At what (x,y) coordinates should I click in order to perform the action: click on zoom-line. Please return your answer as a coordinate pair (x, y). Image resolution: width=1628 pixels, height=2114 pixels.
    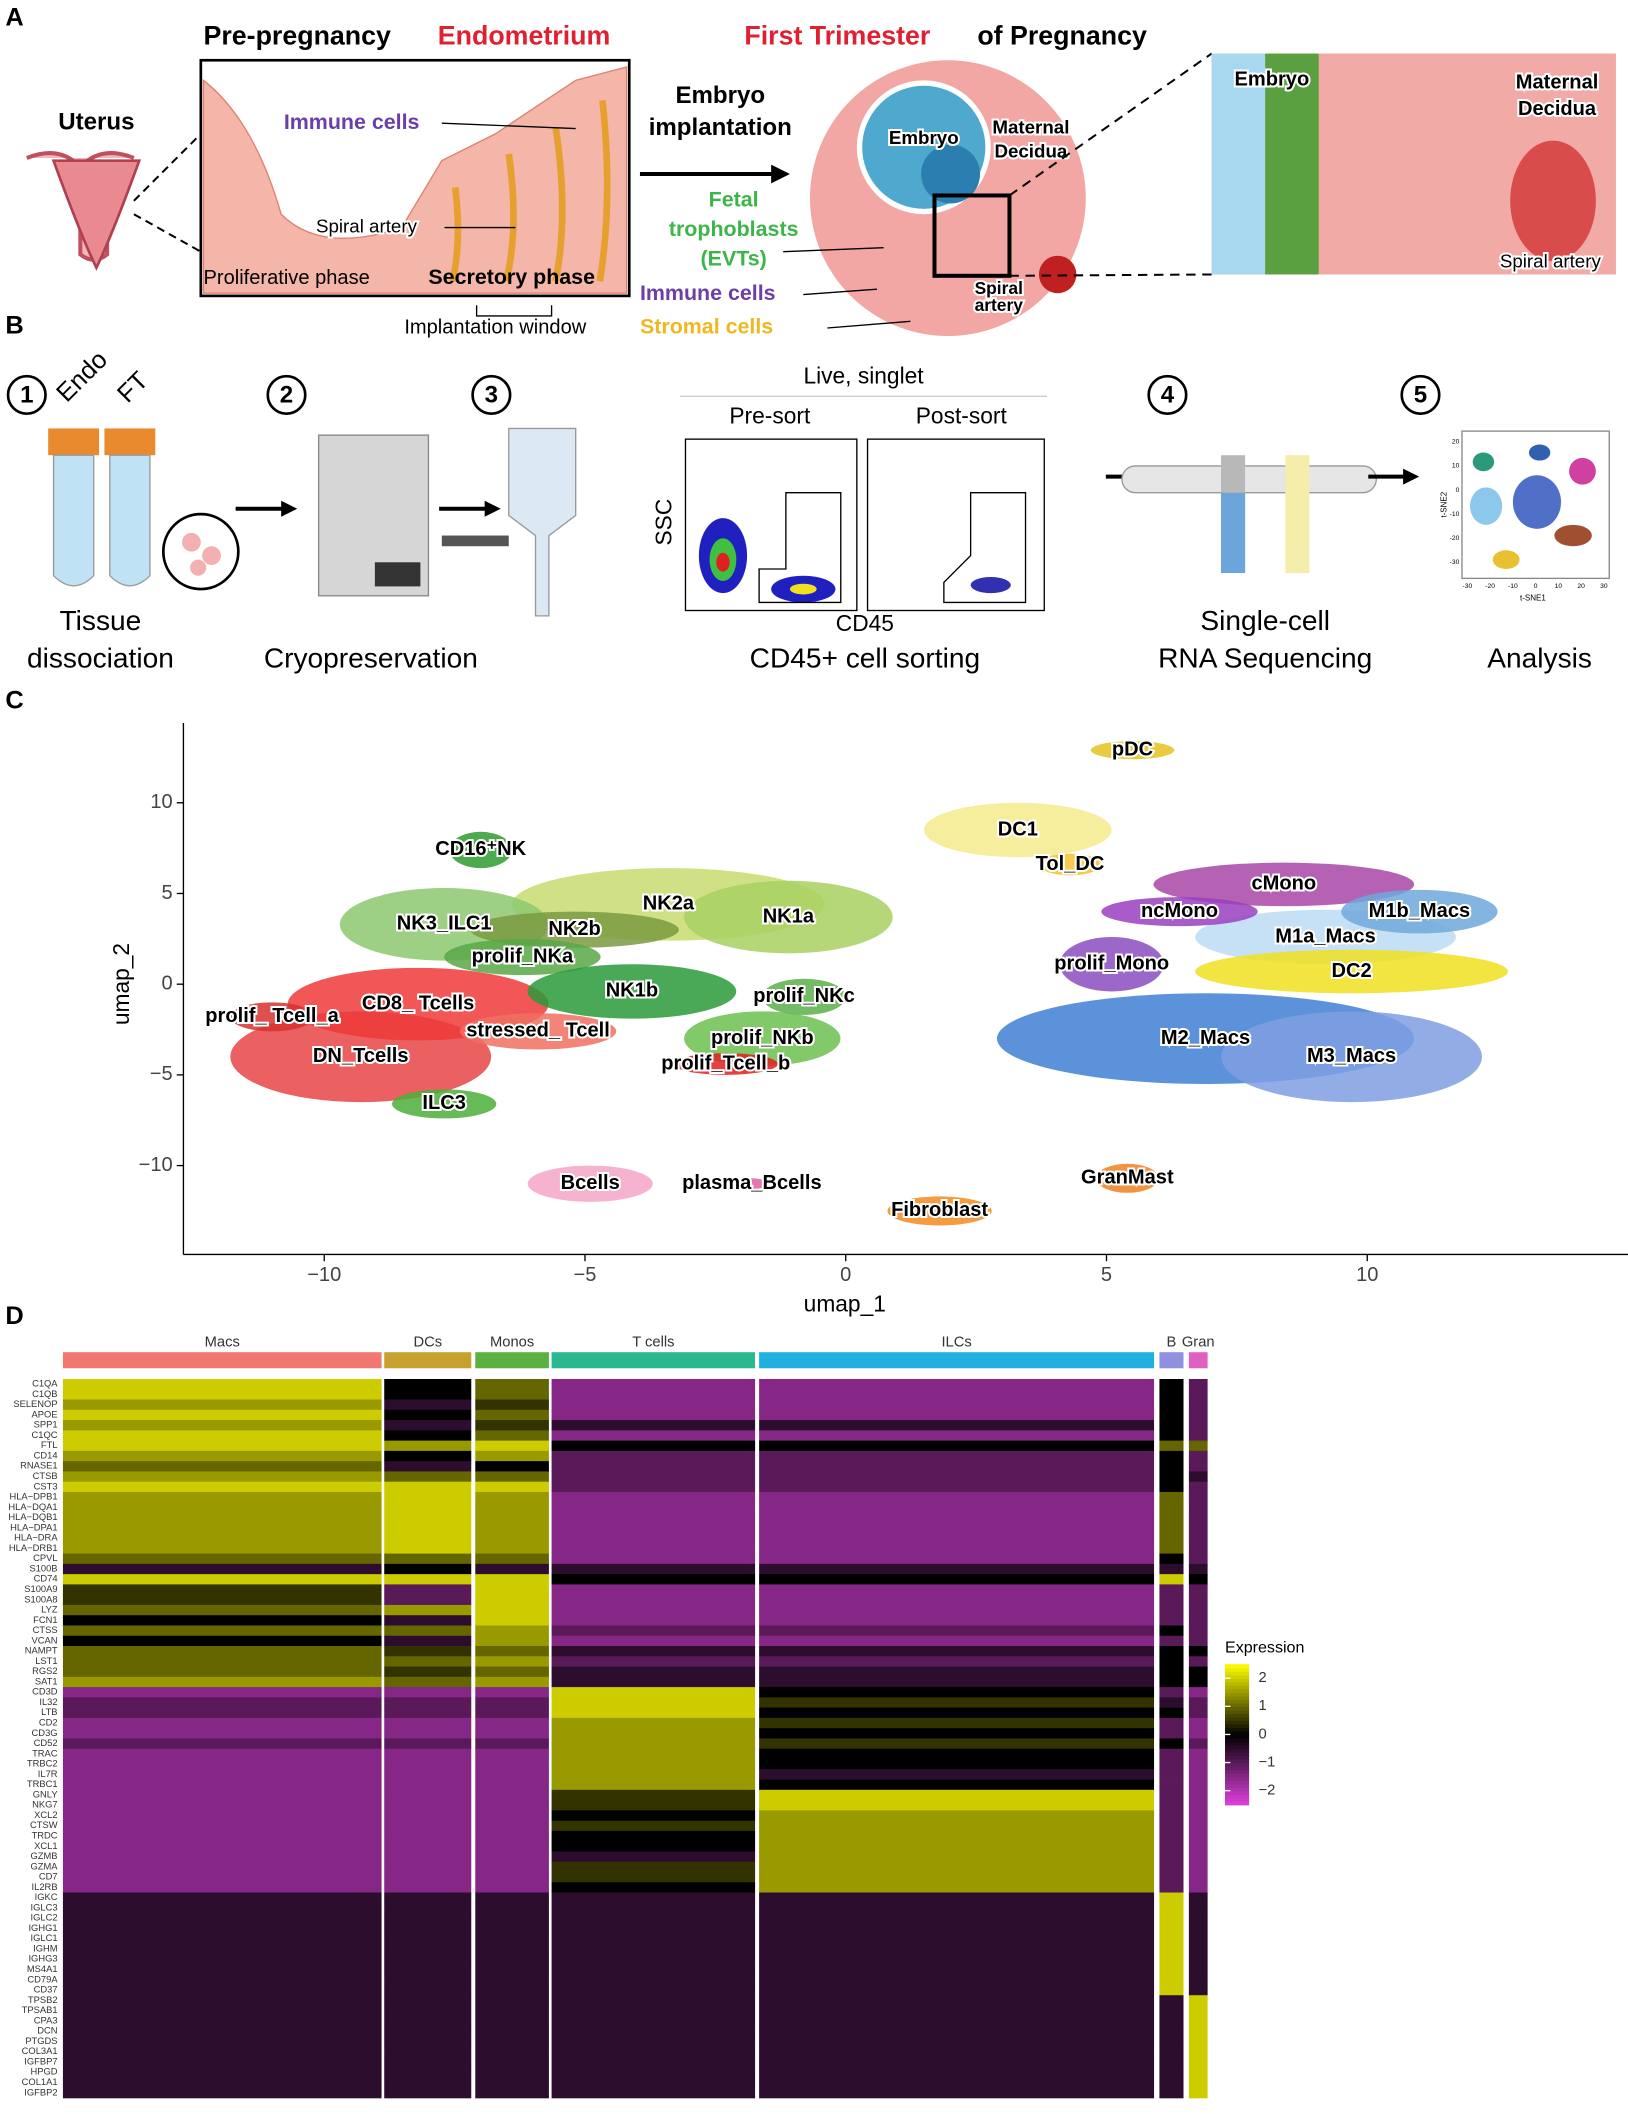
    Looking at the image, I should click on (167, 193).